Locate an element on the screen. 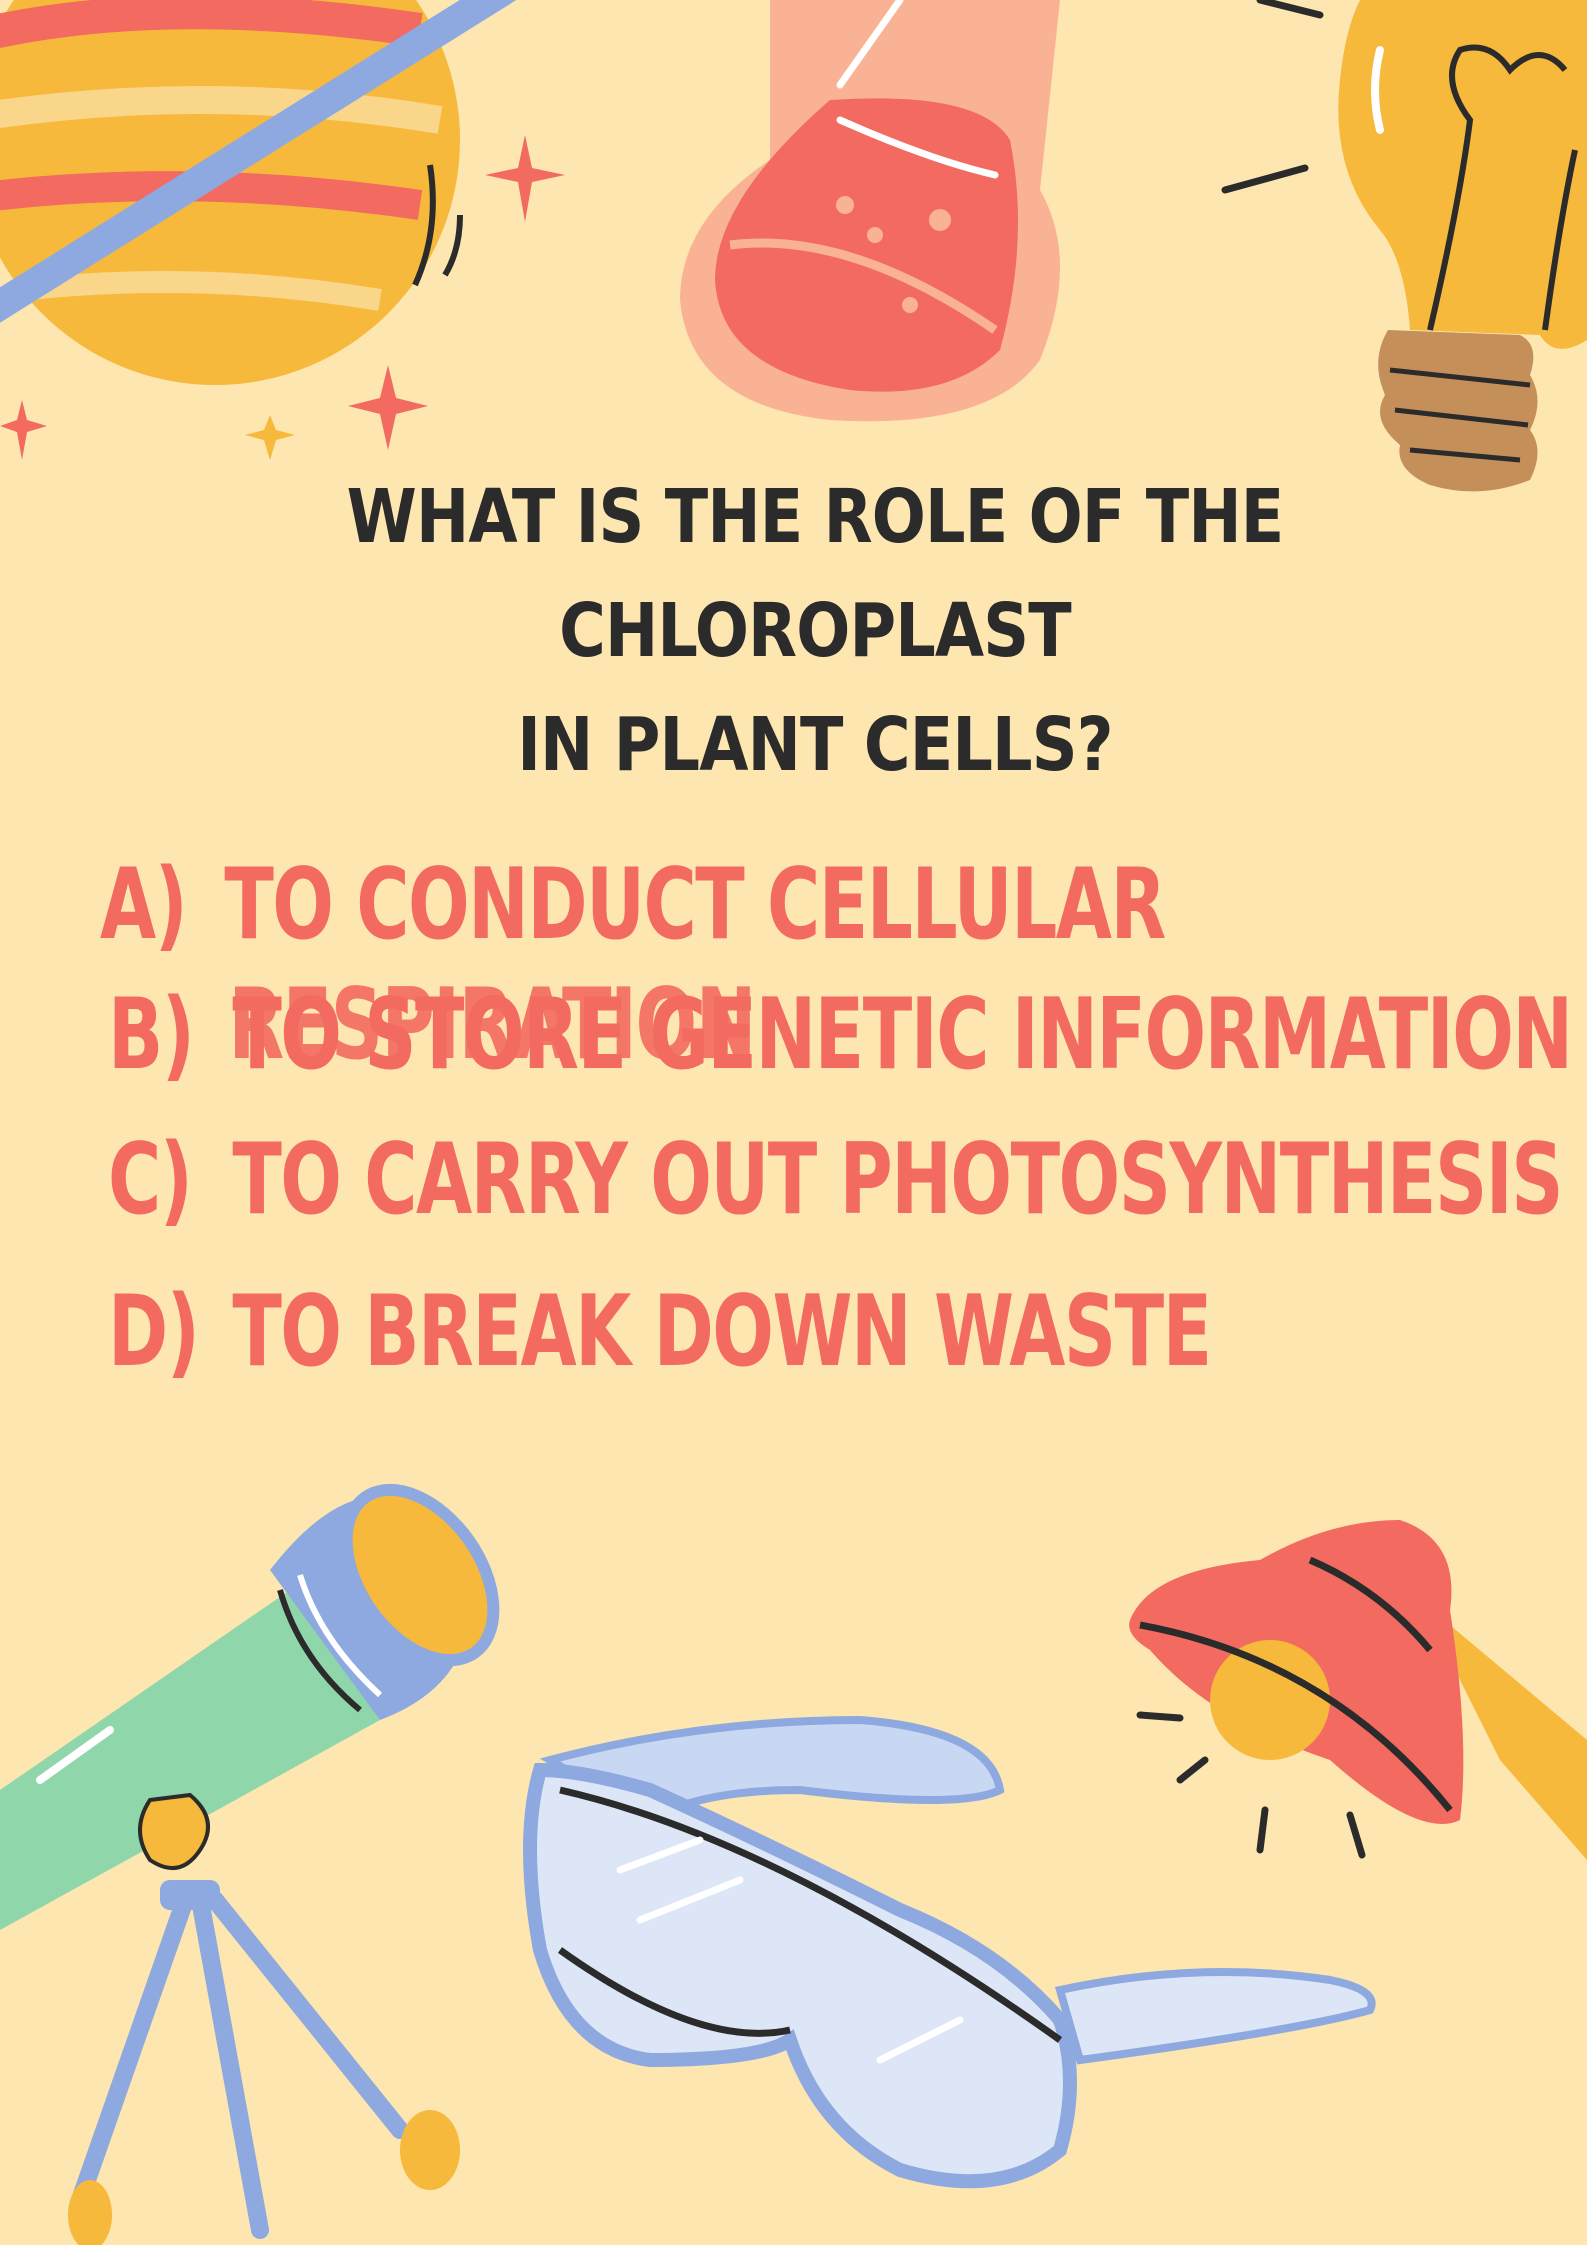 This screenshot has width=1587, height=2245. sparkle-icons is located at coordinates (282, 297).